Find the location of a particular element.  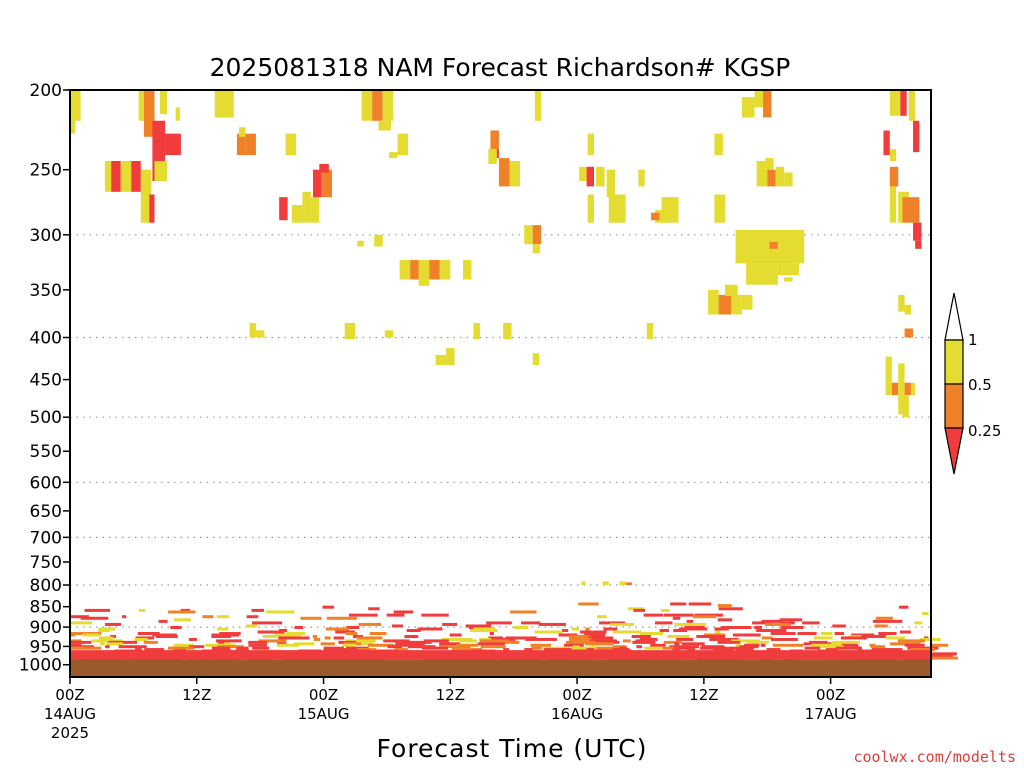

y-tick-label: 600 is located at coordinates (46, 483).